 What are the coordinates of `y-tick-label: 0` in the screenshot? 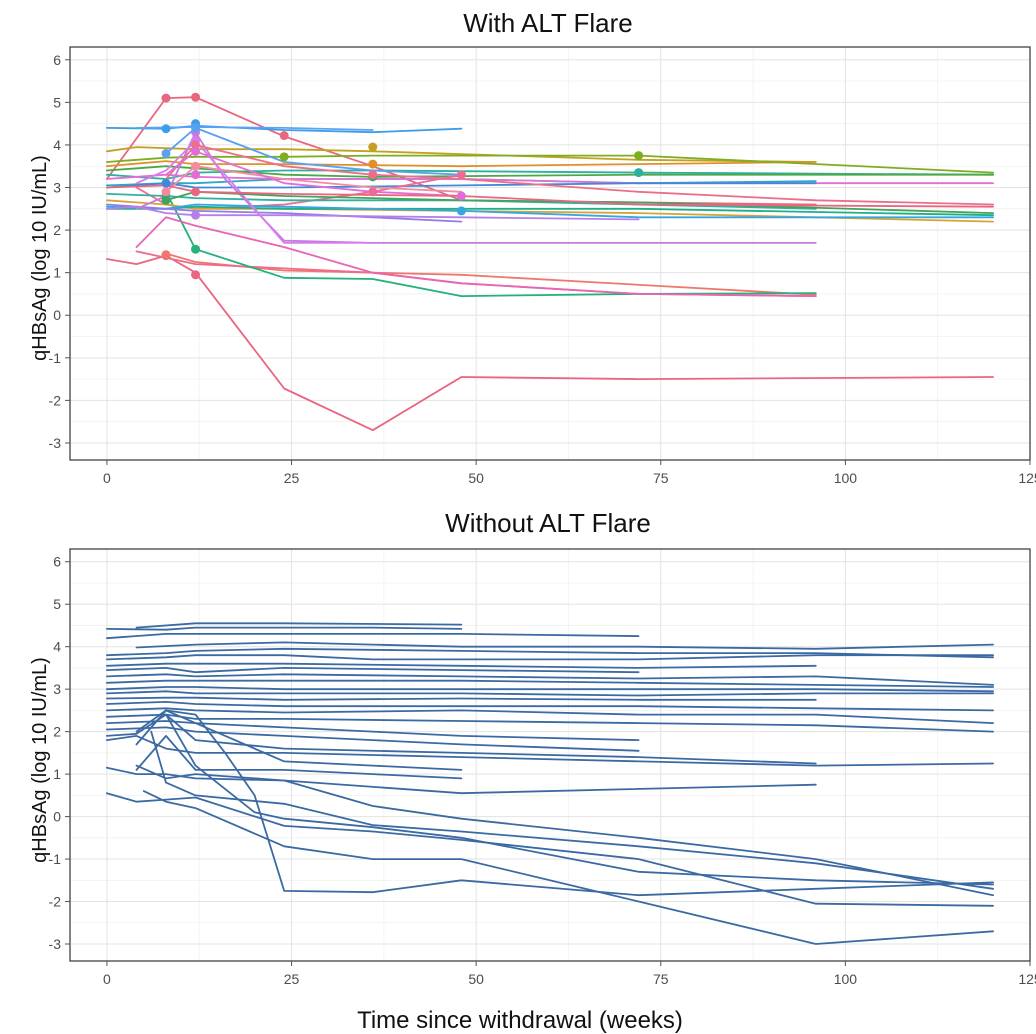 It's located at (57, 315).